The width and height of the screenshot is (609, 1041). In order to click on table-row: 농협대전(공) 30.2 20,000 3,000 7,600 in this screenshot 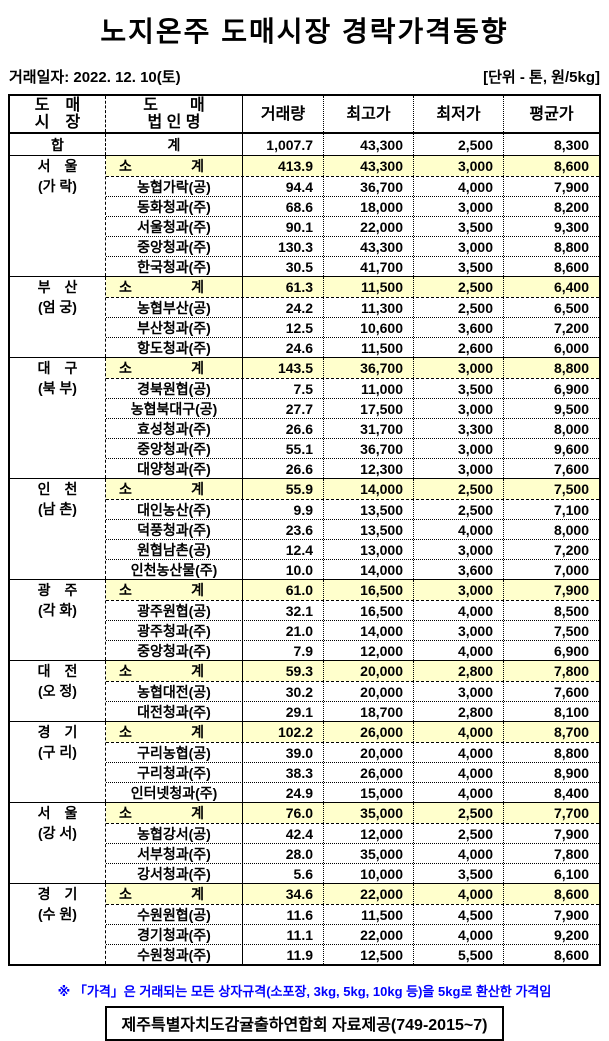, I will do `click(352, 691)`.